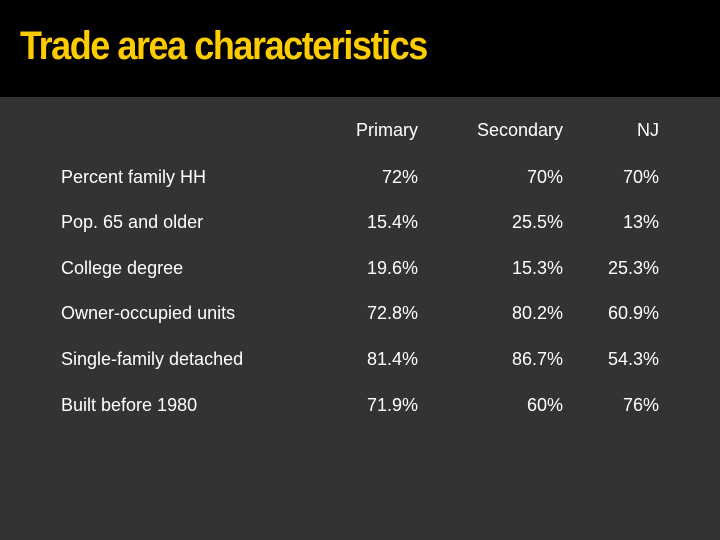  I want to click on cell-secondary: 80.2%, so click(537, 313).